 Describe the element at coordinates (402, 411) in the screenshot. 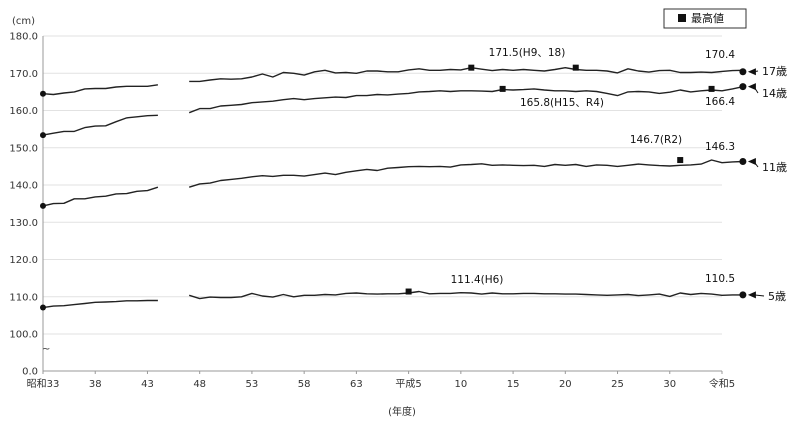

I see `x-axis-label: (年度)` at that location.